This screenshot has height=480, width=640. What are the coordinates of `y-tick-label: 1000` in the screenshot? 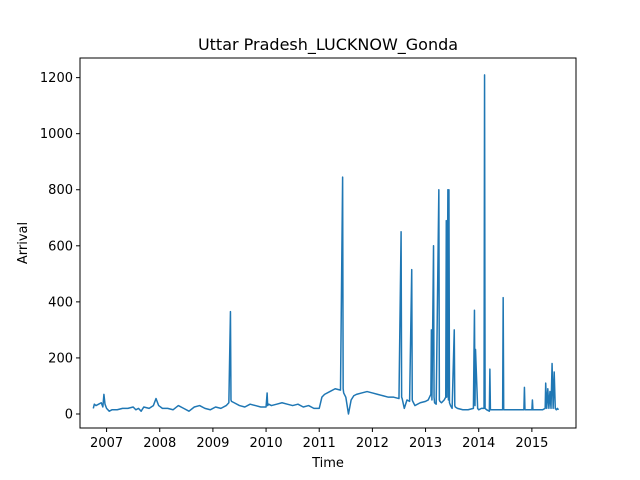 It's located at (56, 134).